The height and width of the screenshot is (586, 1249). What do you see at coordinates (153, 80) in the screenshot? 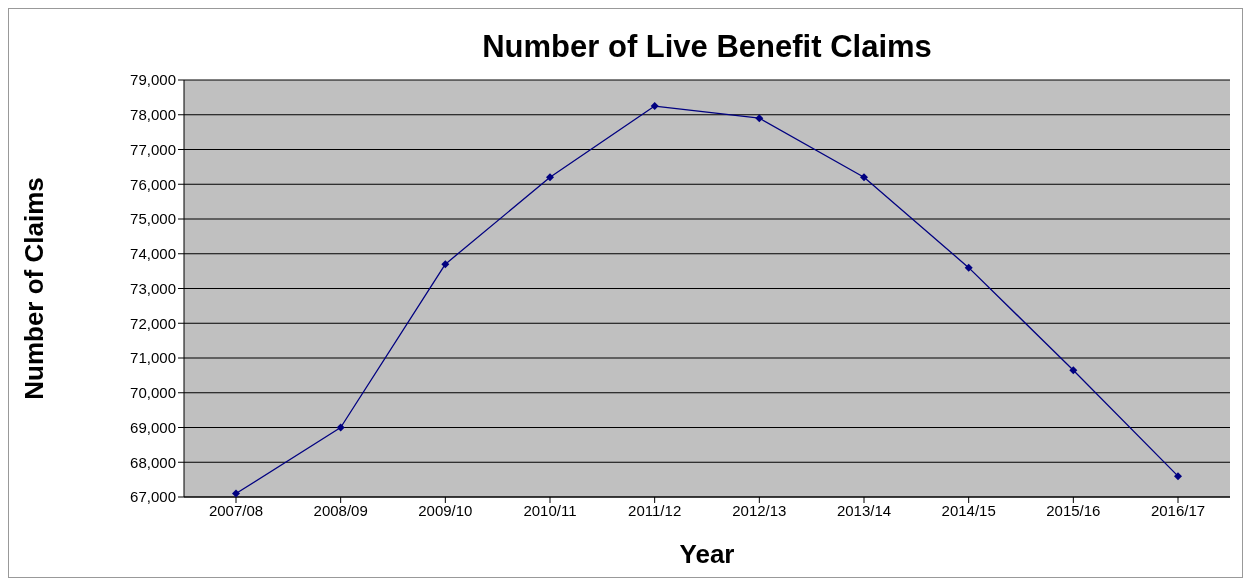
I see `y-tick-label: 79,000` at bounding box center [153, 80].